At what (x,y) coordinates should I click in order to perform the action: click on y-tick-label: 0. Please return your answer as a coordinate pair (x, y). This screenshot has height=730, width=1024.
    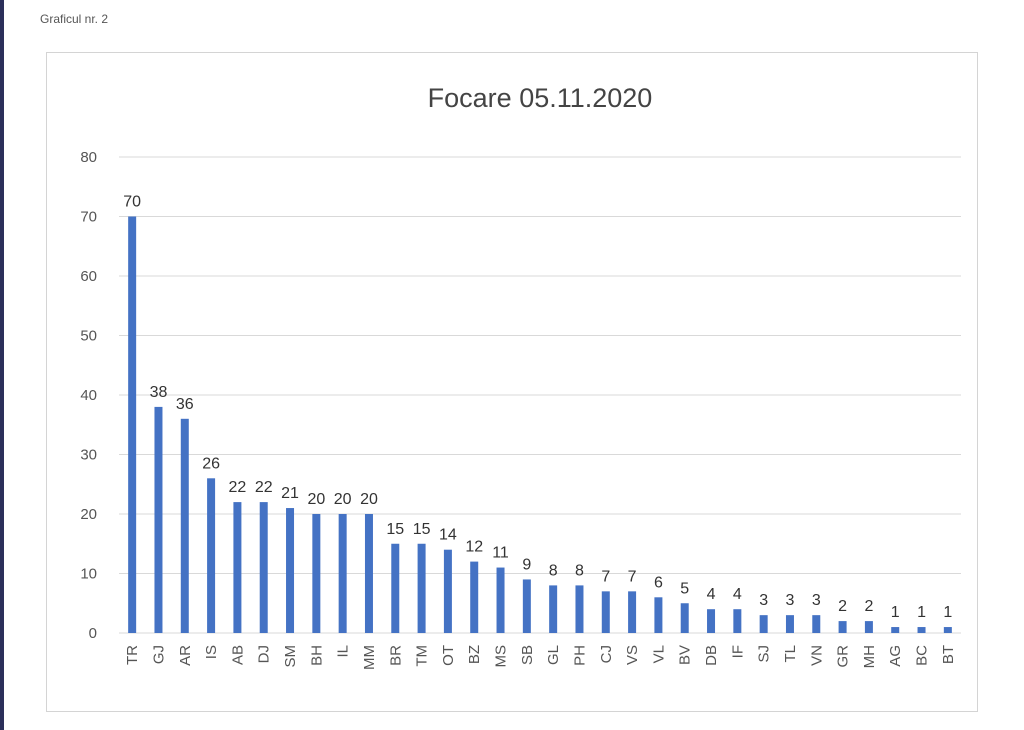
    Looking at the image, I should click on (93, 633).